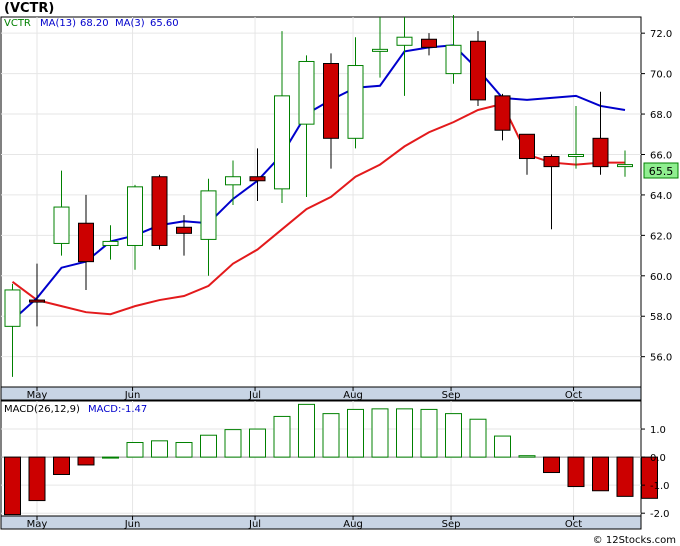  What do you see at coordinates (661, 115) in the screenshot?
I see `price-y-tick-label: 68.0` at bounding box center [661, 115].